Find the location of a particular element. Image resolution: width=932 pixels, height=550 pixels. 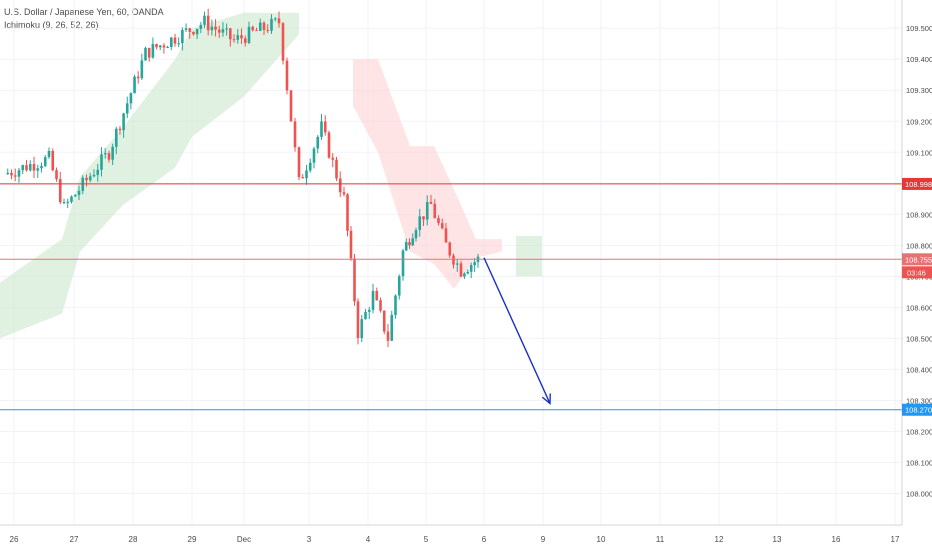

projection-arrow is located at coordinates (517, 331).